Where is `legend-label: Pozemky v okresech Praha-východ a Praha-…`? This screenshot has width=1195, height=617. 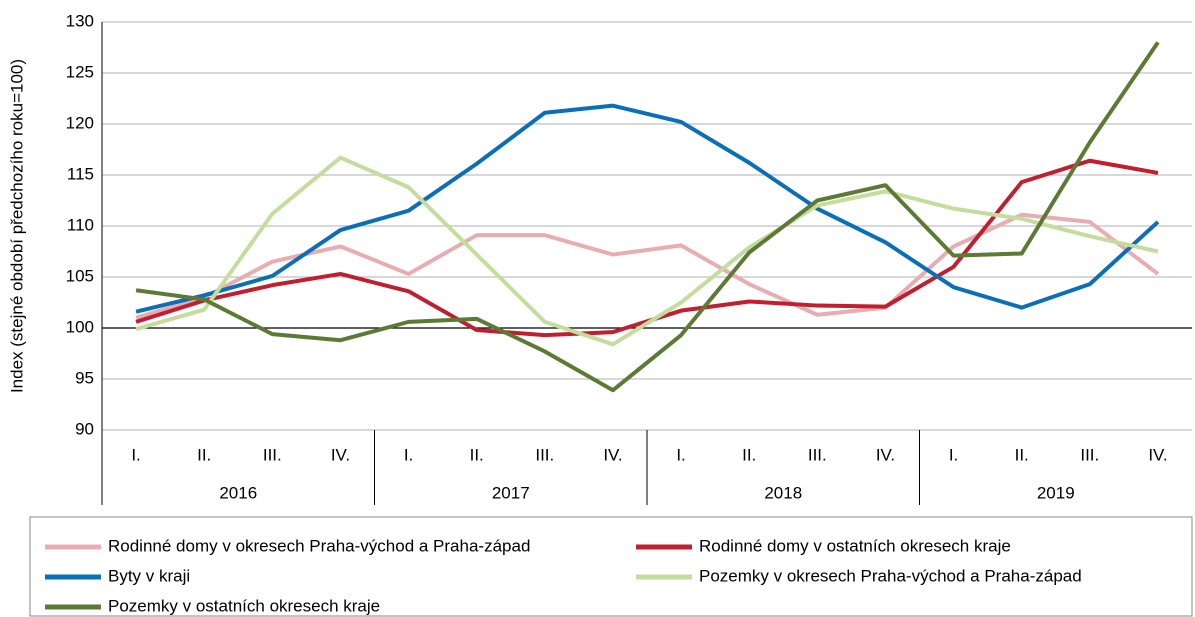 legend-label: Pozemky v okresech Praha-východ a Praha-… is located at coordinates (890, 575).